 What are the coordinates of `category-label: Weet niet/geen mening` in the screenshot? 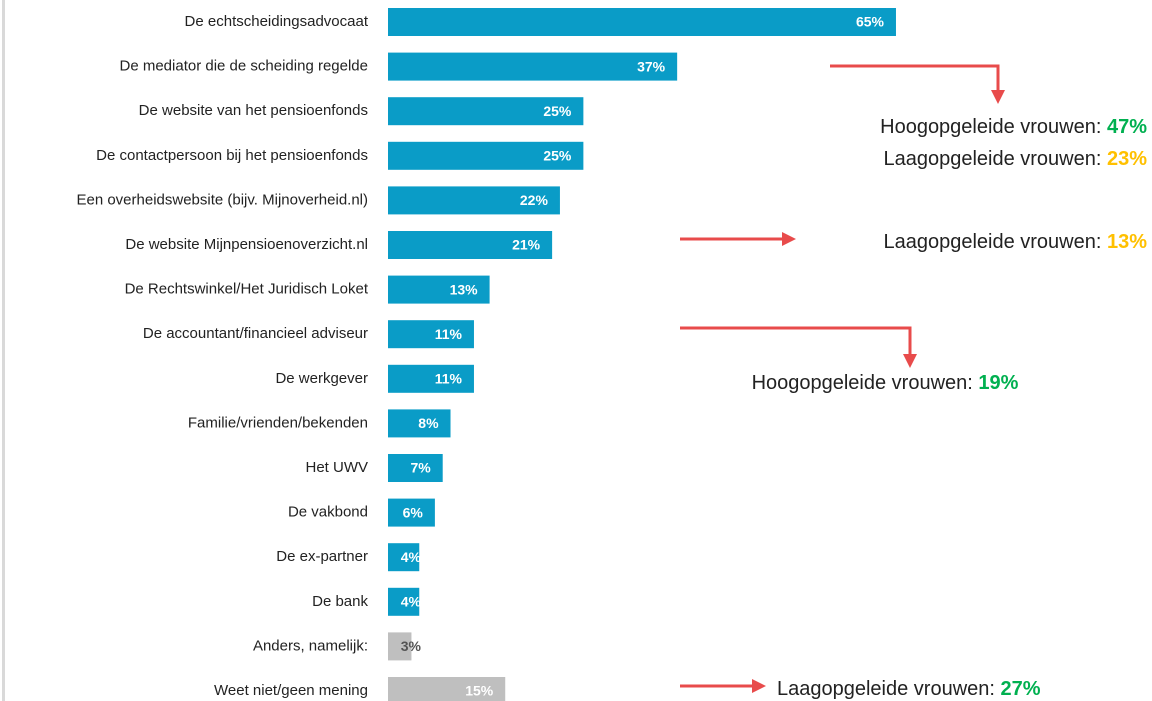 It's located at (291, 690).